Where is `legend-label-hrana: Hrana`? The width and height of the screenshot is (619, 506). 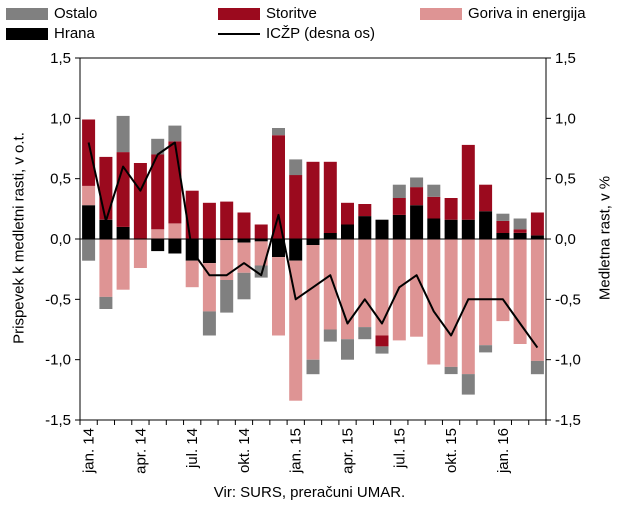 legend-label-hrana: Hrana is located at coordinates (74, 33).